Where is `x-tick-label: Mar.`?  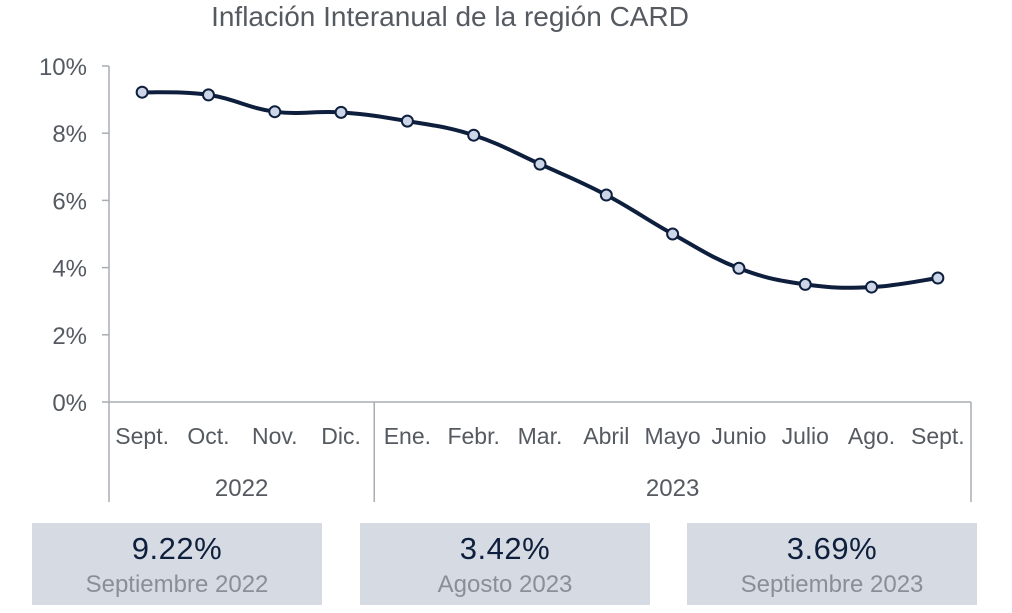
x-tick-label: Mar. is located at coordinates (540, 436).